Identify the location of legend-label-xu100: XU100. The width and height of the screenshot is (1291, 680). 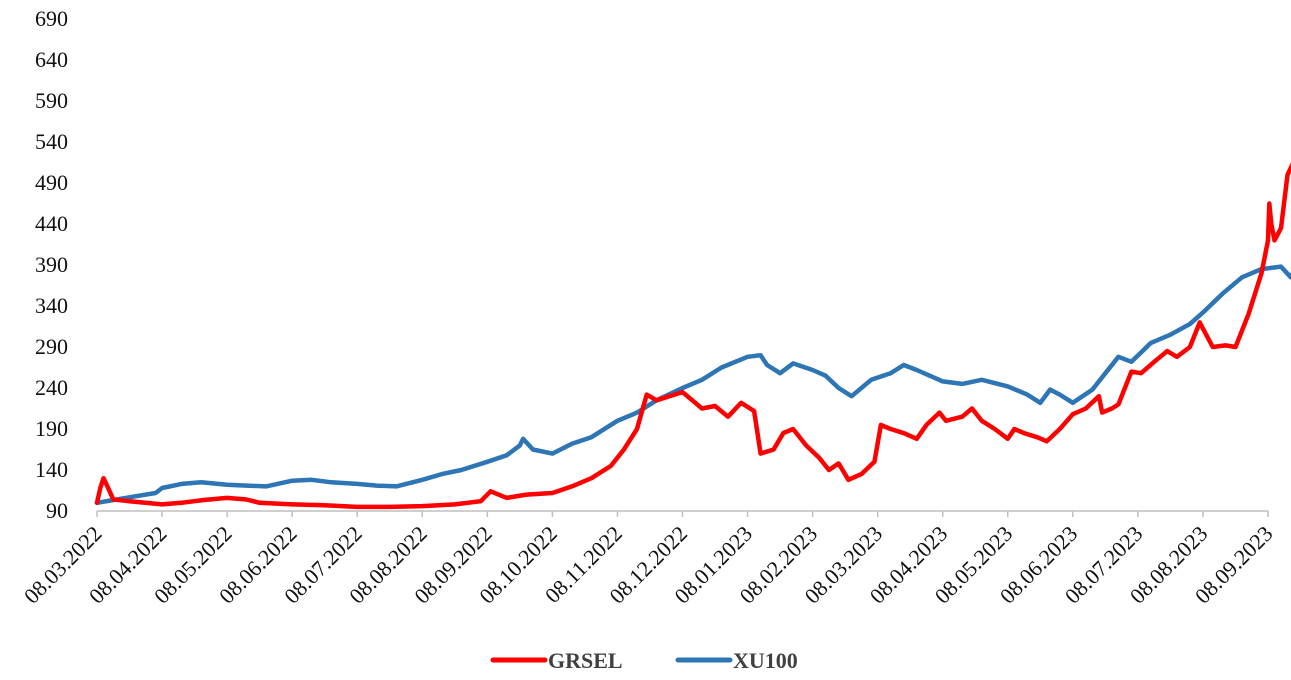
(765, 660).